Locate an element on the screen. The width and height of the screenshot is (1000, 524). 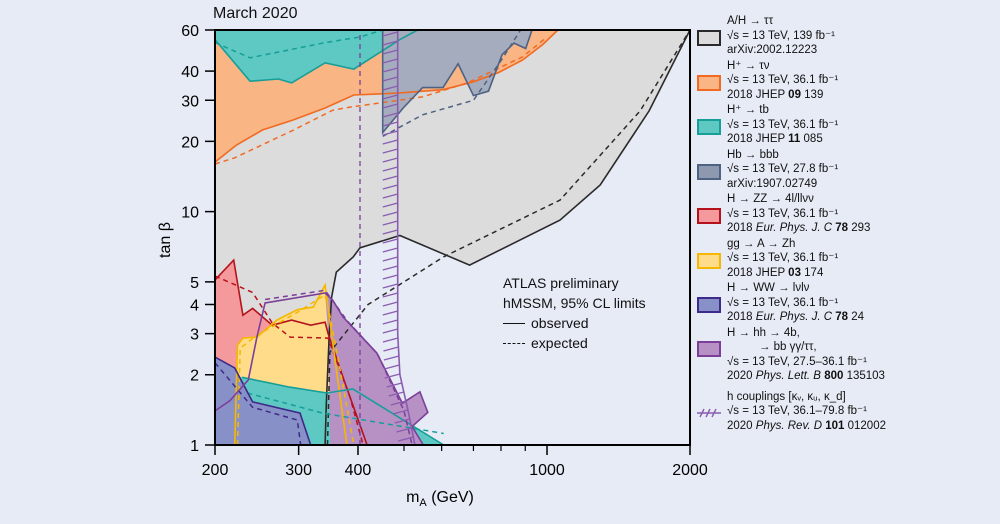
legend-text: √s = 13 TeV, 27.8 fb⁻¹ is located at coordinates (783, 169).